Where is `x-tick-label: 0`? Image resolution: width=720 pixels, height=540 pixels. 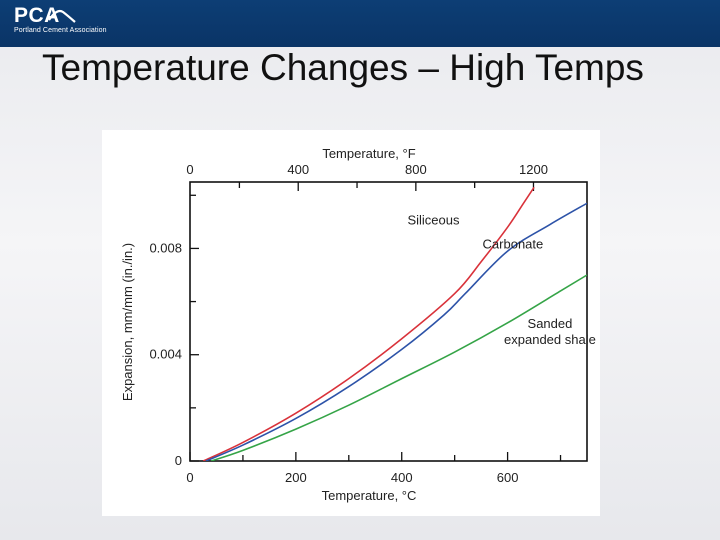 x-tick-label: 0 is located at coordinates (189, 477).